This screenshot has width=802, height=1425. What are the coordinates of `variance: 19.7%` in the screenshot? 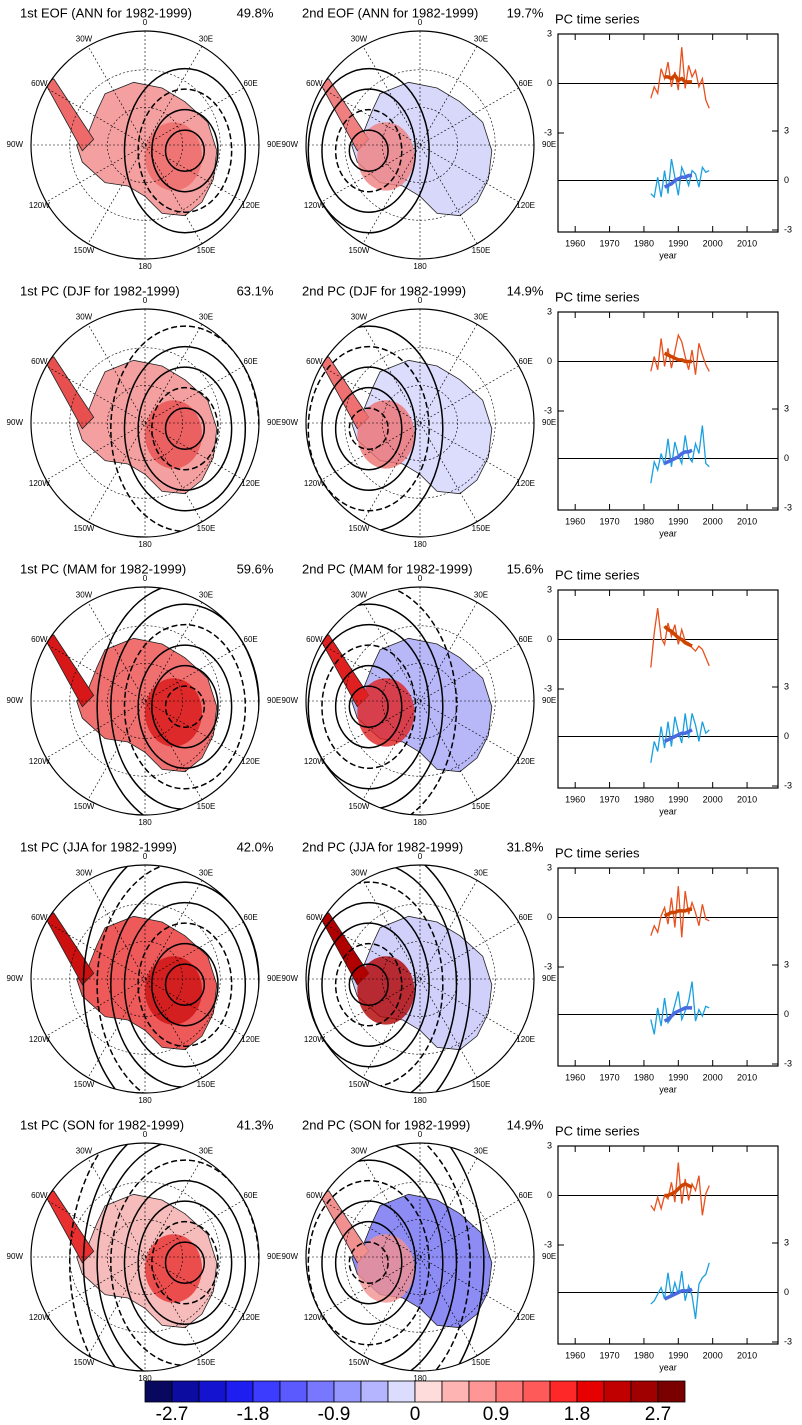 It's located at (525, 12).